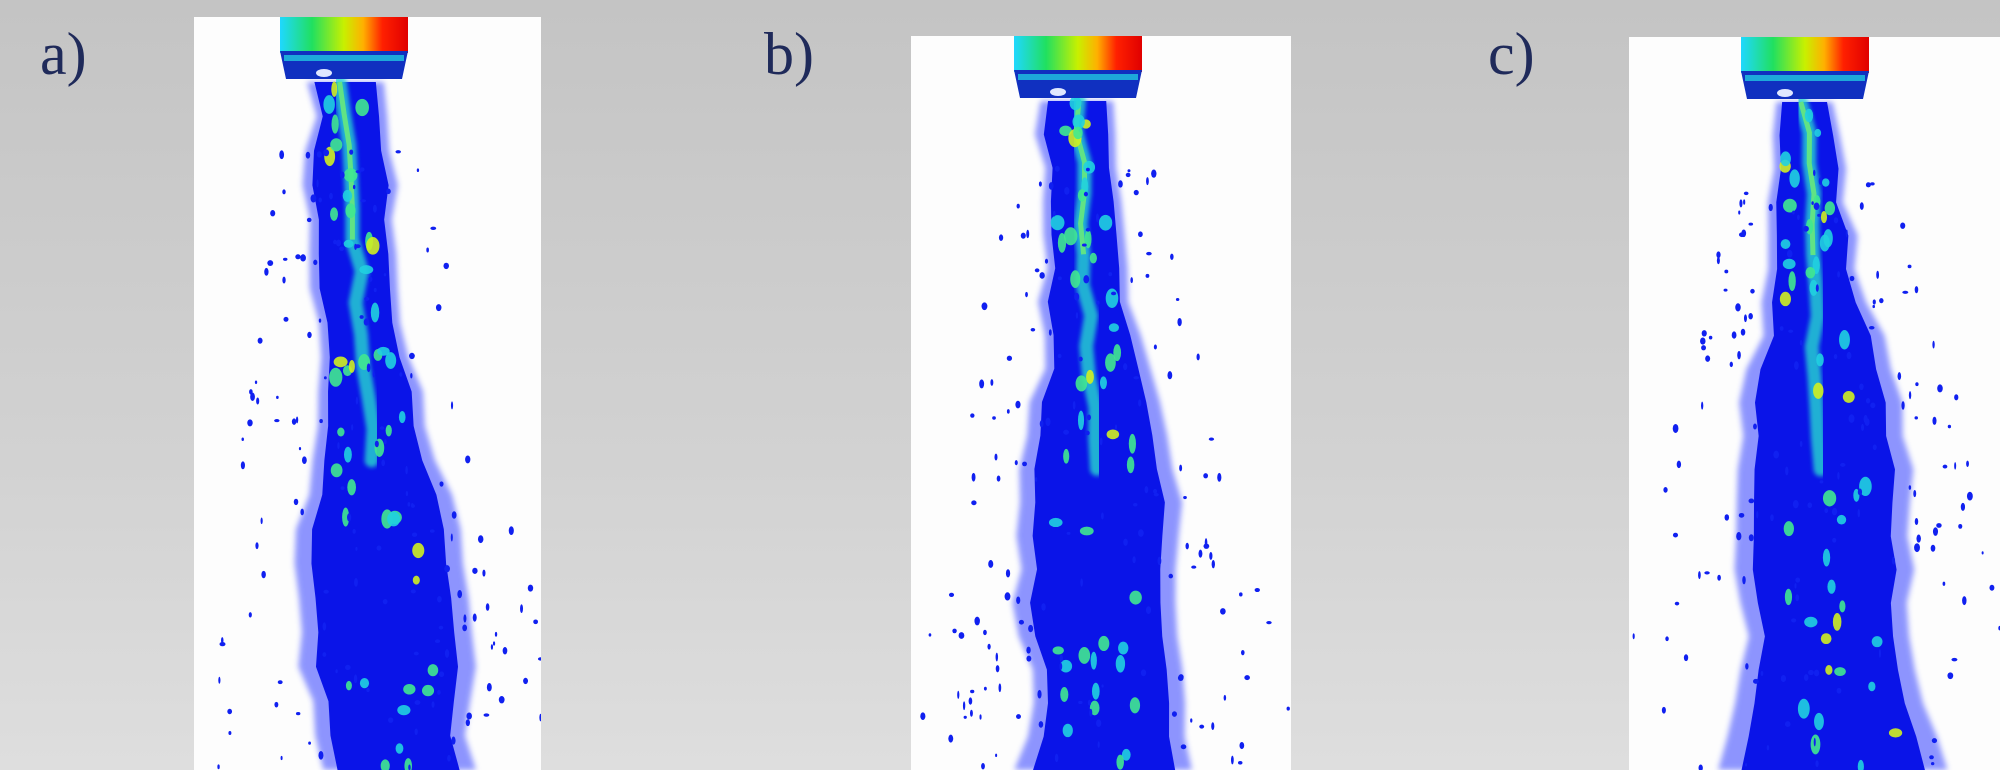 The image size is (2000, 770). What do you see at coordinates (1078, 54) in the screenshot?
I see `nozzle-top` at bounding box center [1078, 54].